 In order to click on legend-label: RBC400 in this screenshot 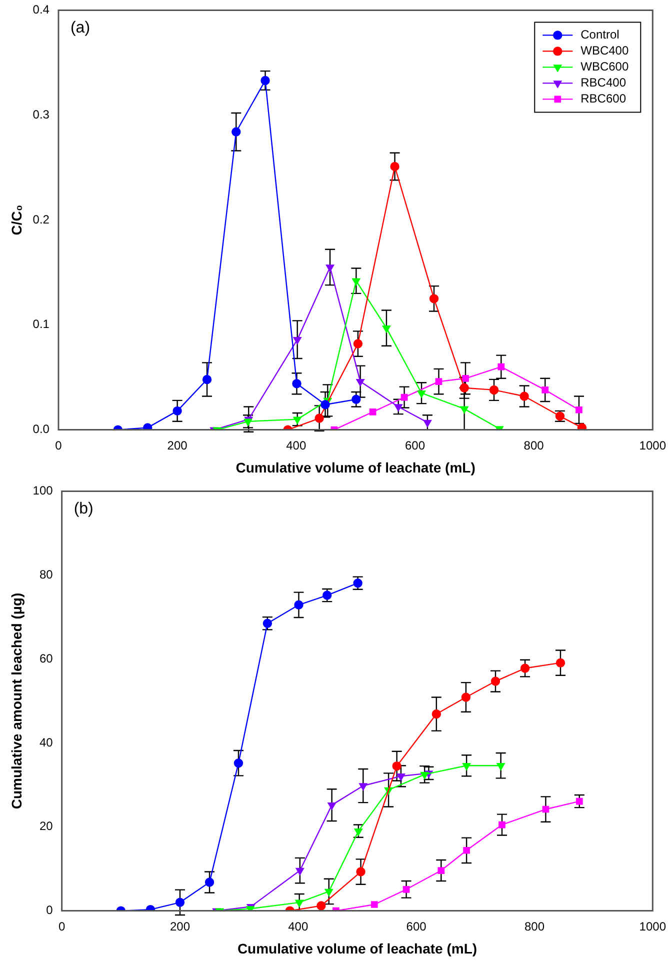, I will do `click(603, 83)`.